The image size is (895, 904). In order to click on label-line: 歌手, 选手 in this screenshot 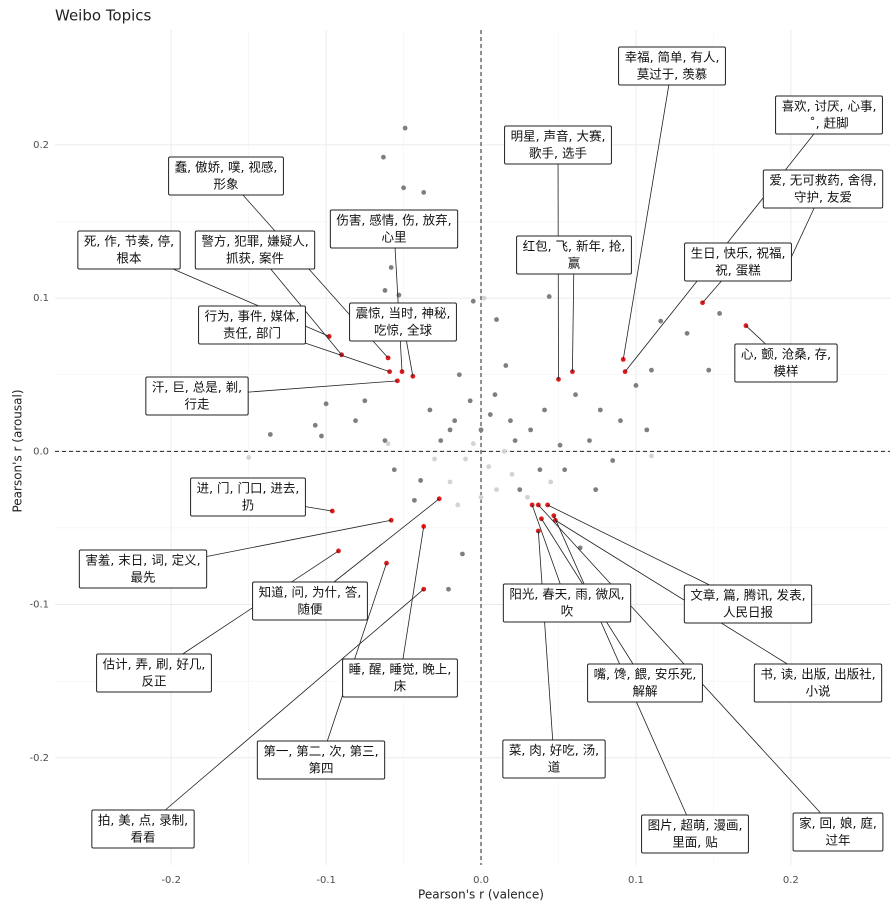, I will do `click(558, 153)`.